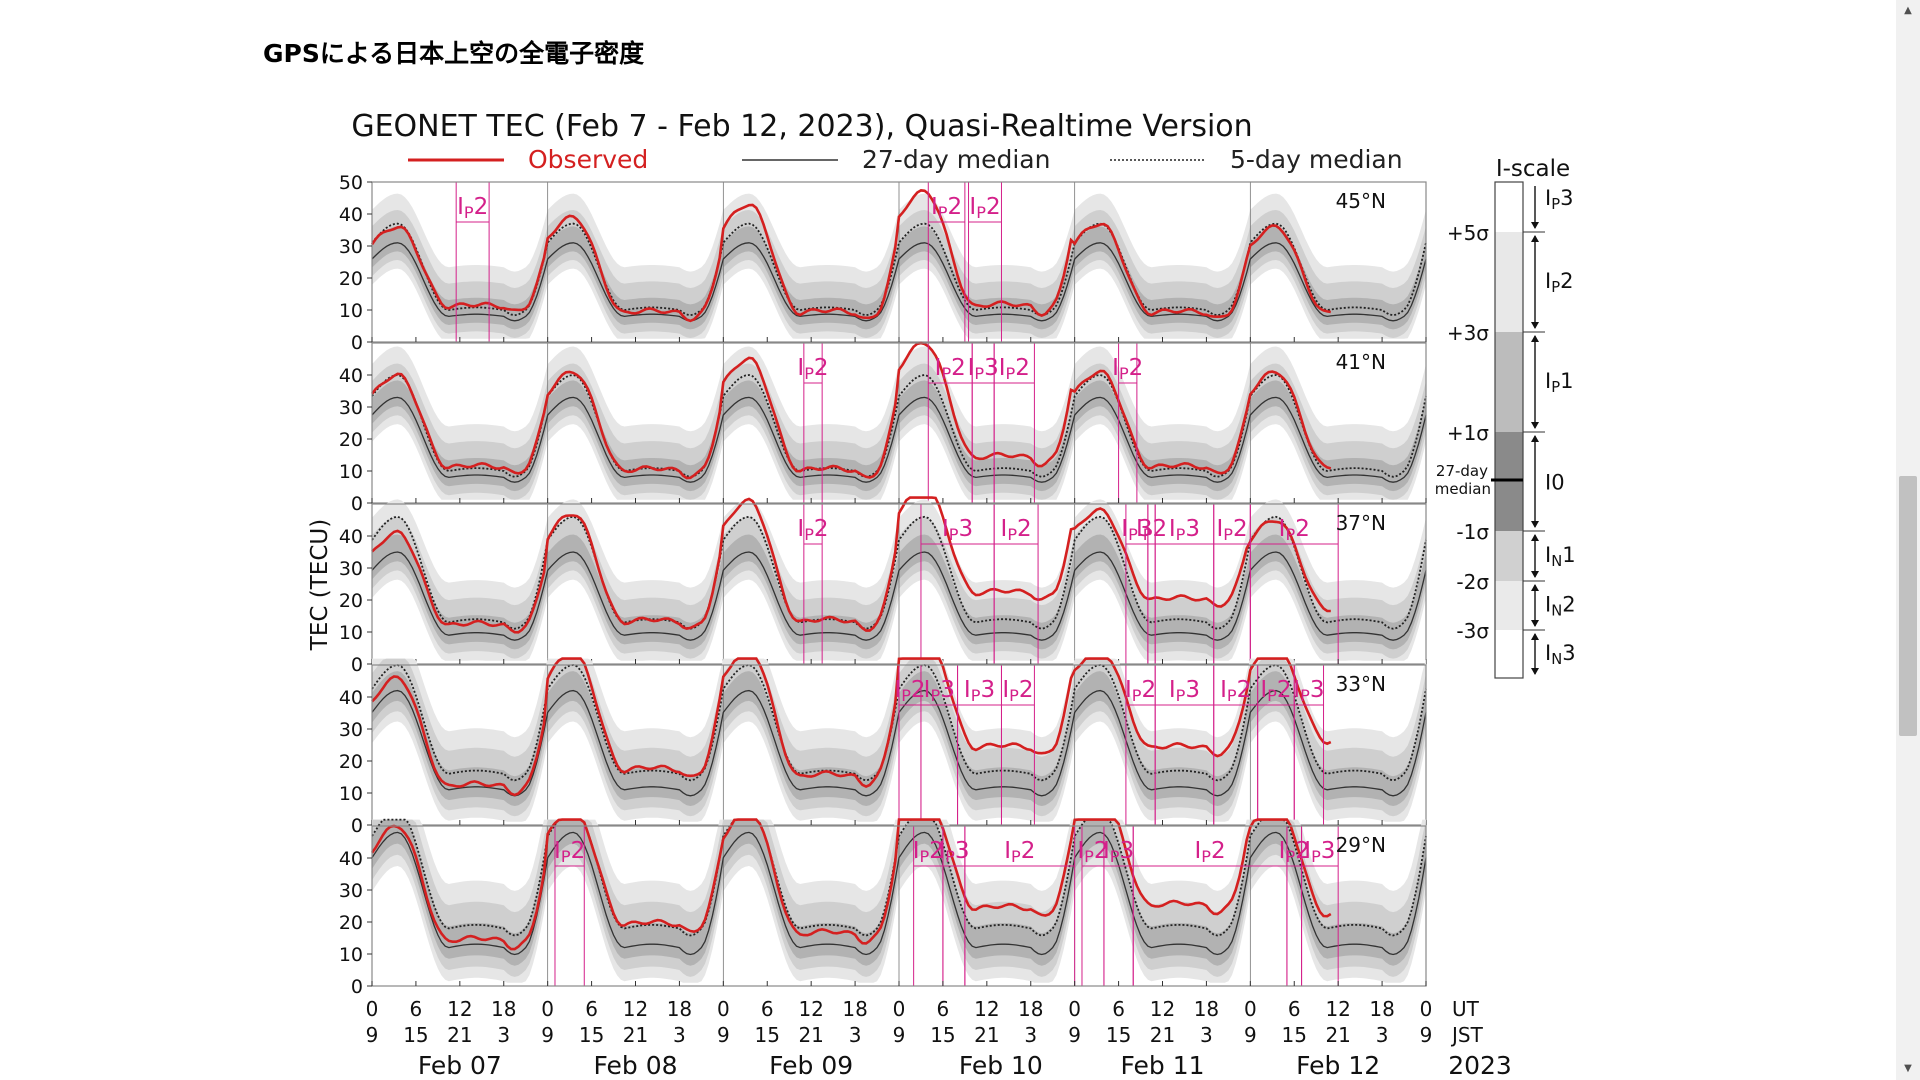 The width and height of the screenshot is (1920, 1080). Describe the element at coordinates (1559, 199) in the screenshot. I see `i-scale-class-label: IP3` at that location.